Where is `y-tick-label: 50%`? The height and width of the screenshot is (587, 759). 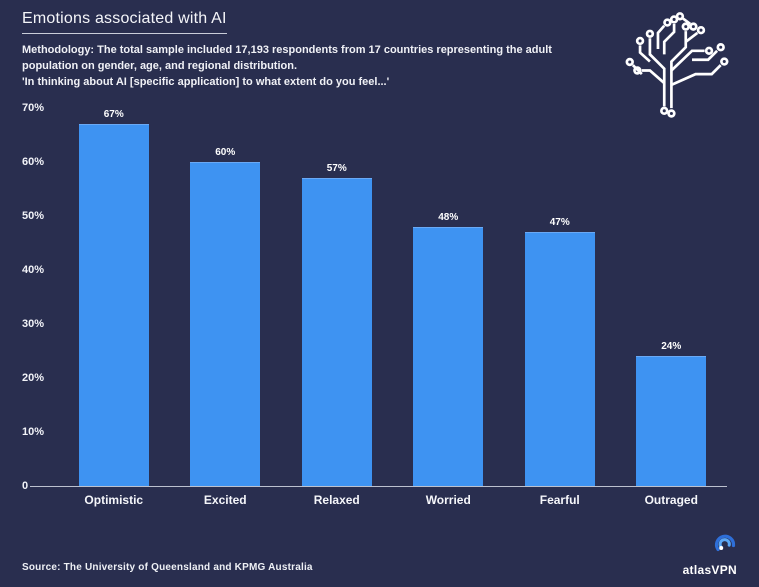 y-tick-label: 50% is located at coordinates (33, 216).